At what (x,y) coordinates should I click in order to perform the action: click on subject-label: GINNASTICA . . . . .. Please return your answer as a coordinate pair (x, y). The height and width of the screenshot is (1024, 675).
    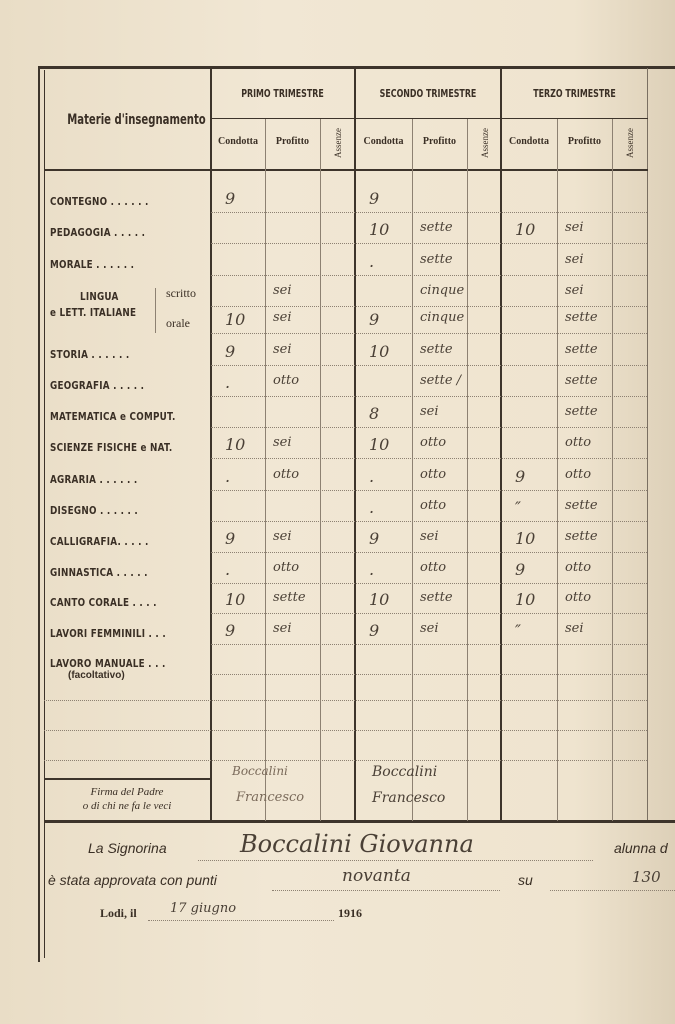
    Looking at the image, I should click on (99, 572).